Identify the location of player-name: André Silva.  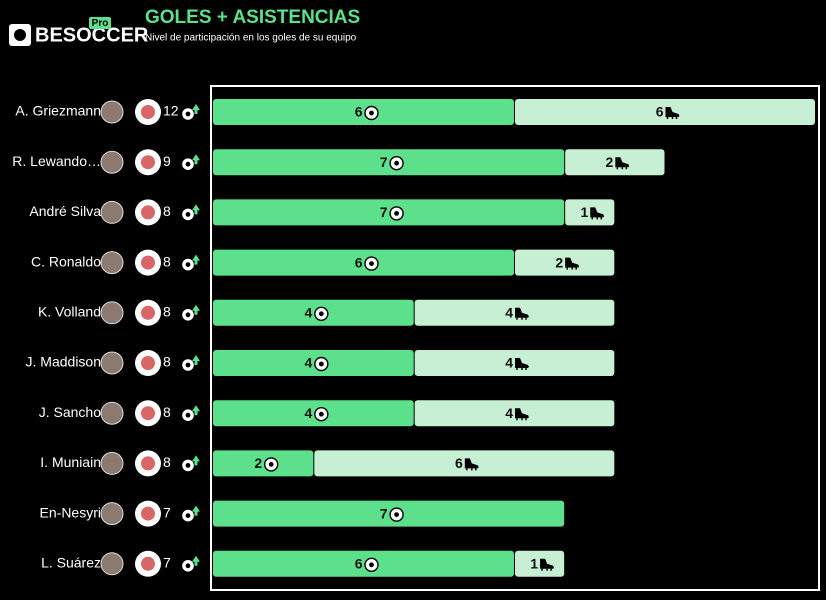
(65, 211).